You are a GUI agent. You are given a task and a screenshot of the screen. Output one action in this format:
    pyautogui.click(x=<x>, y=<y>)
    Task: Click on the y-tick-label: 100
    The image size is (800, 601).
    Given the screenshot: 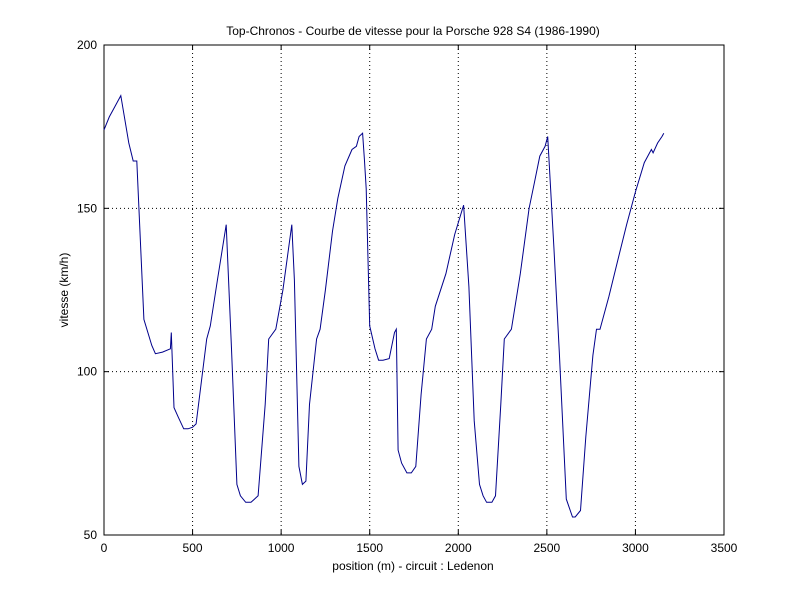 What is the action you would take?
    pyautogui.click(x=87, y=372)
    